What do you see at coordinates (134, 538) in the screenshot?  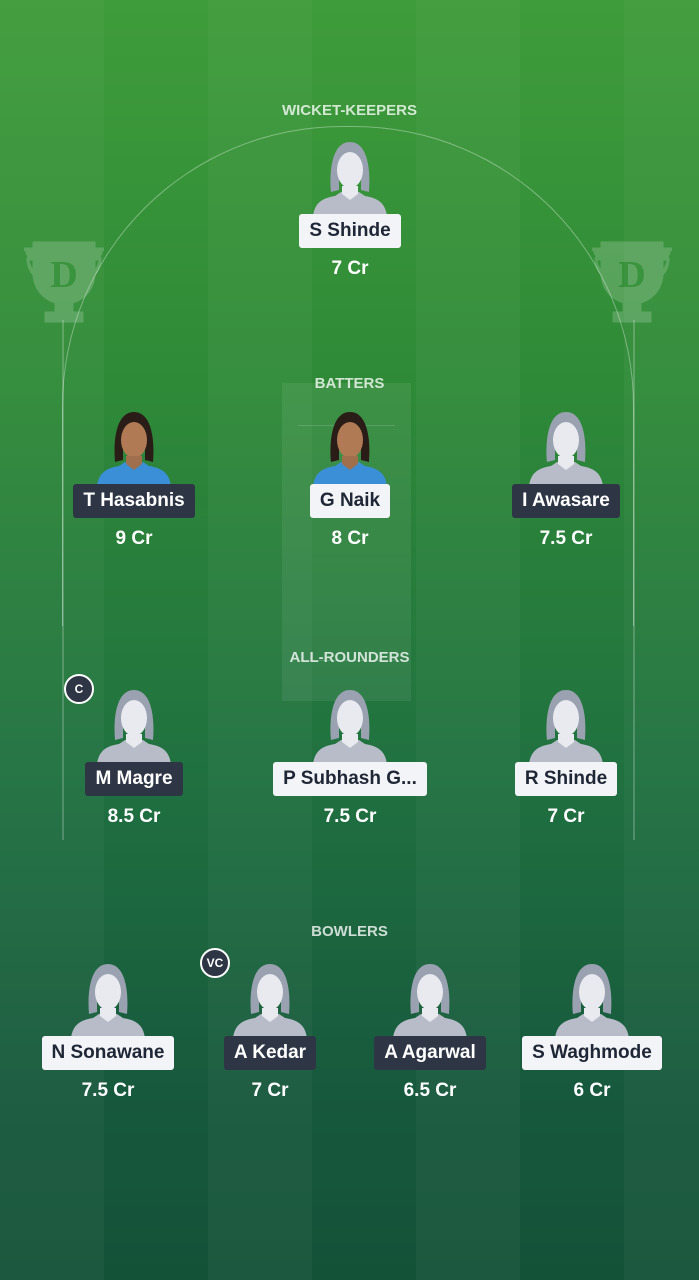 I see `player-credits: 9 Cr` at bounding box center [134, 538].